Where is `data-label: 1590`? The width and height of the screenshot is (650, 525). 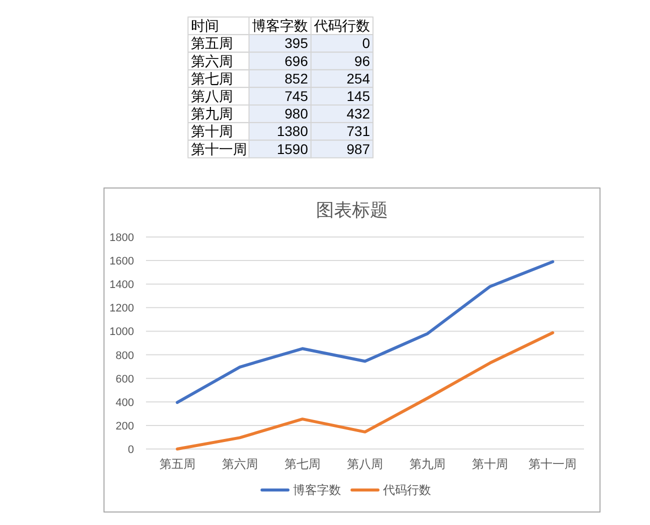 data-label: 1590 is located at coordinates (292, 148).